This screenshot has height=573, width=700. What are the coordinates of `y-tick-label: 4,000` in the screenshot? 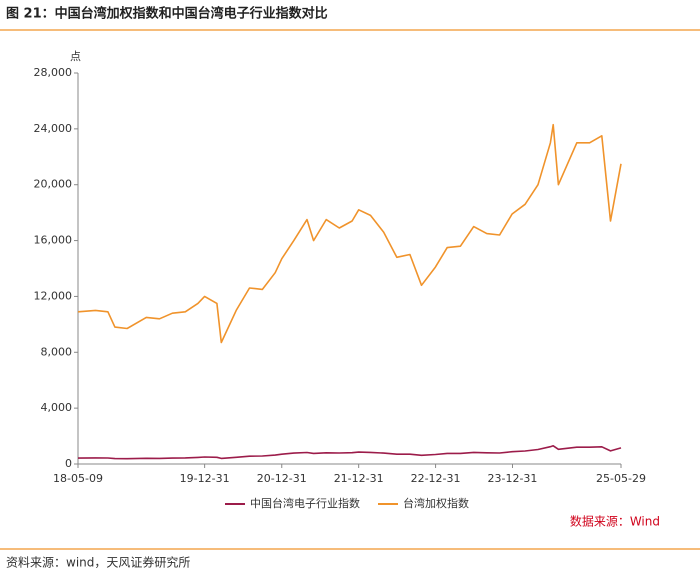 It's located at (57, 407).